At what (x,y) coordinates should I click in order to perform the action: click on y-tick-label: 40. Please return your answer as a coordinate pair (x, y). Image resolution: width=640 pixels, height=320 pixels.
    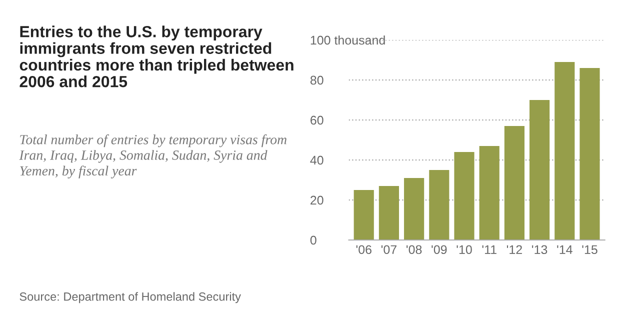
    Looking at the image, I should click on (317, 160).